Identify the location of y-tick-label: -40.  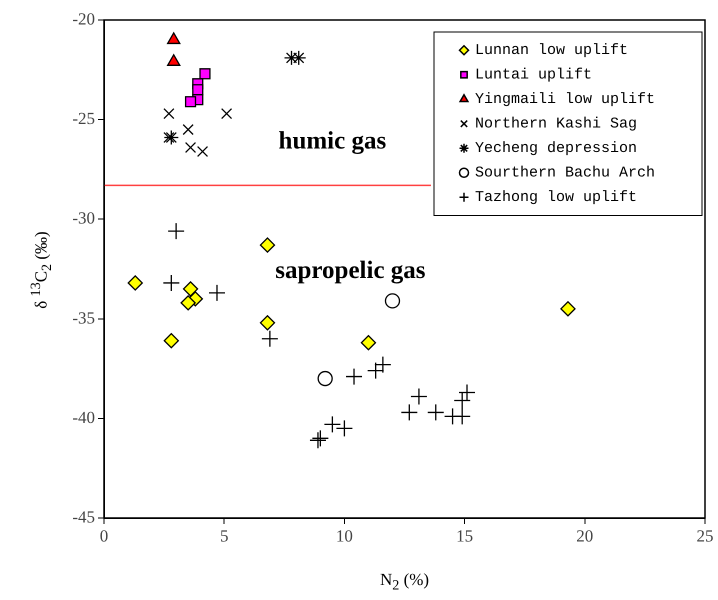
(83, 417).